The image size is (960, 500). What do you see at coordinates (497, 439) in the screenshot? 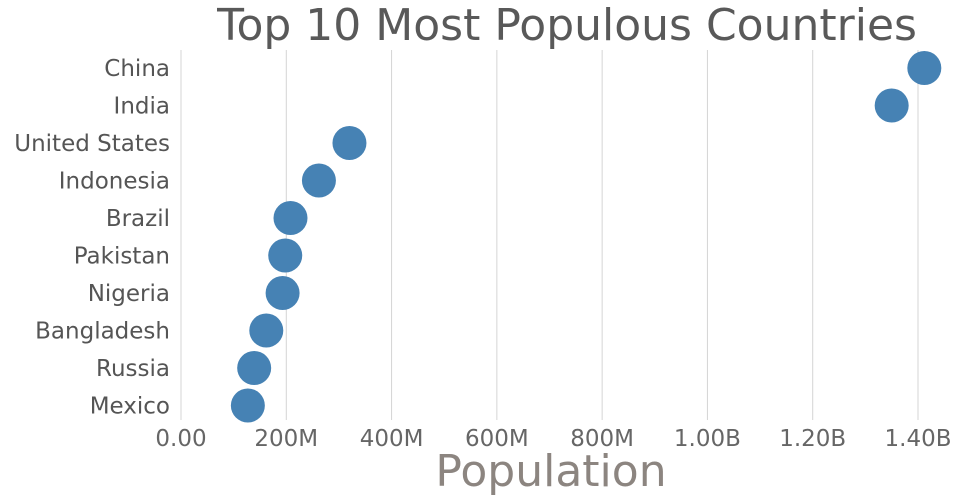
I see `x-tick-label: 600M` at bounding box center [497, 439].